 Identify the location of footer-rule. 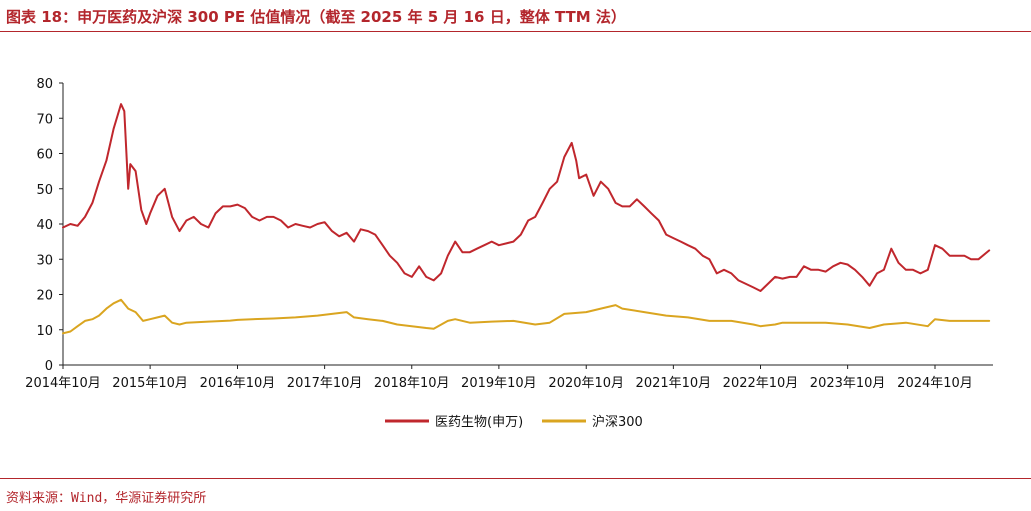
(515, 478).